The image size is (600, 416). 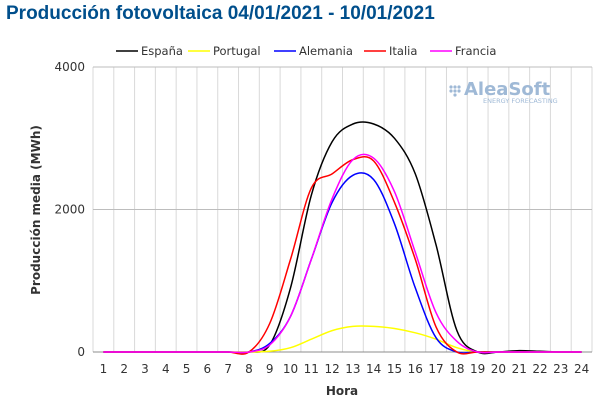 What do you see at coordinates (394, 369) in the screenshot?
I see `x-tick-label: 15` at bounding box center [394, 369].